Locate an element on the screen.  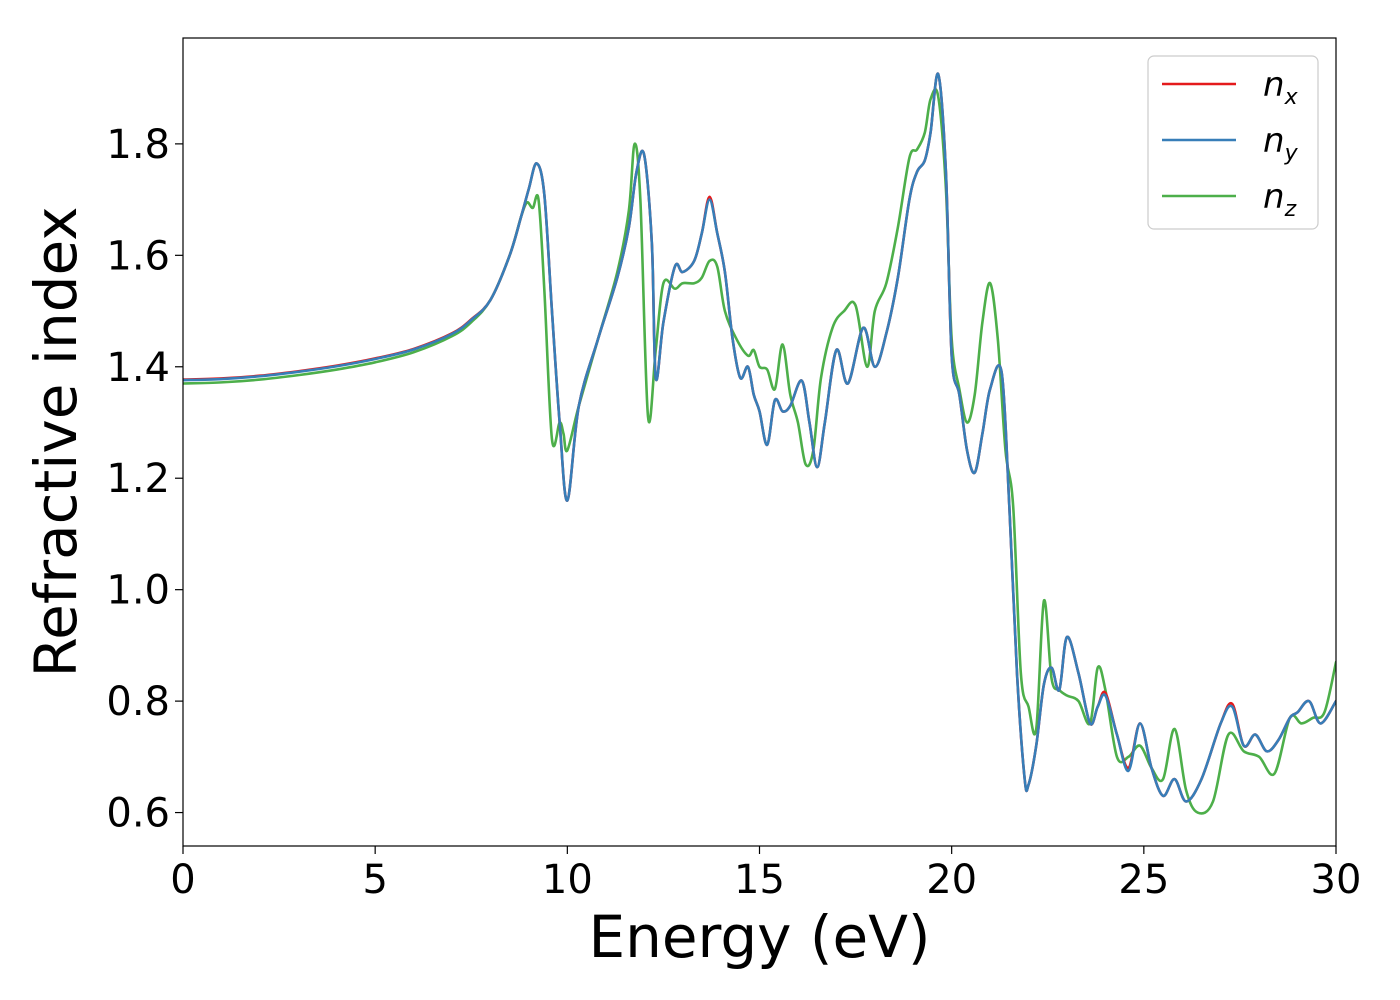
legend-label-subscript: x is located at coordinates (1291, 97).